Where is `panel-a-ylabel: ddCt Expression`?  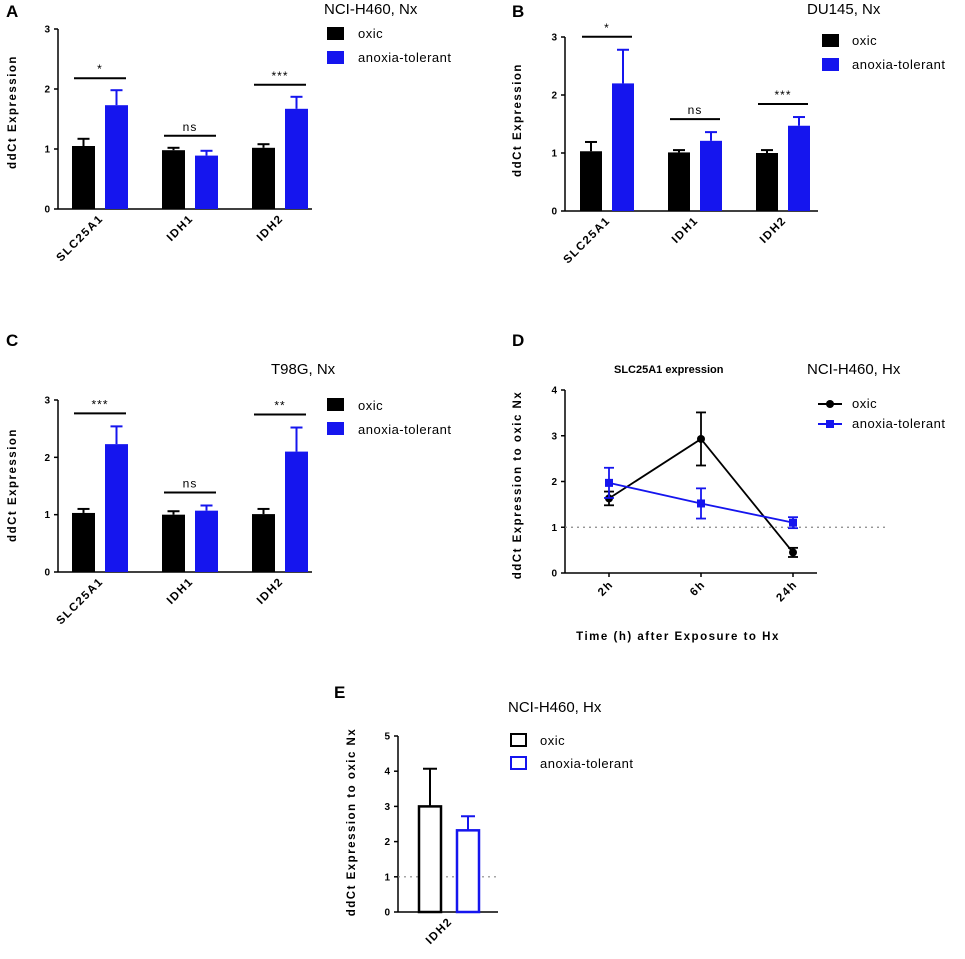 panel-a-ylabel: ddCt Expression is located at coordinates (13, 112).